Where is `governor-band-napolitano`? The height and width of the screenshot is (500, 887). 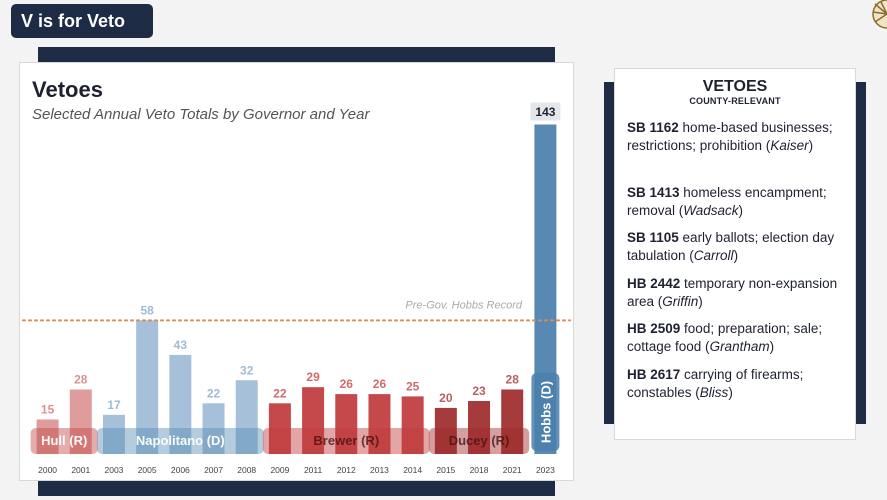
governor-band-napolitano is located at coordinates (180, 441).